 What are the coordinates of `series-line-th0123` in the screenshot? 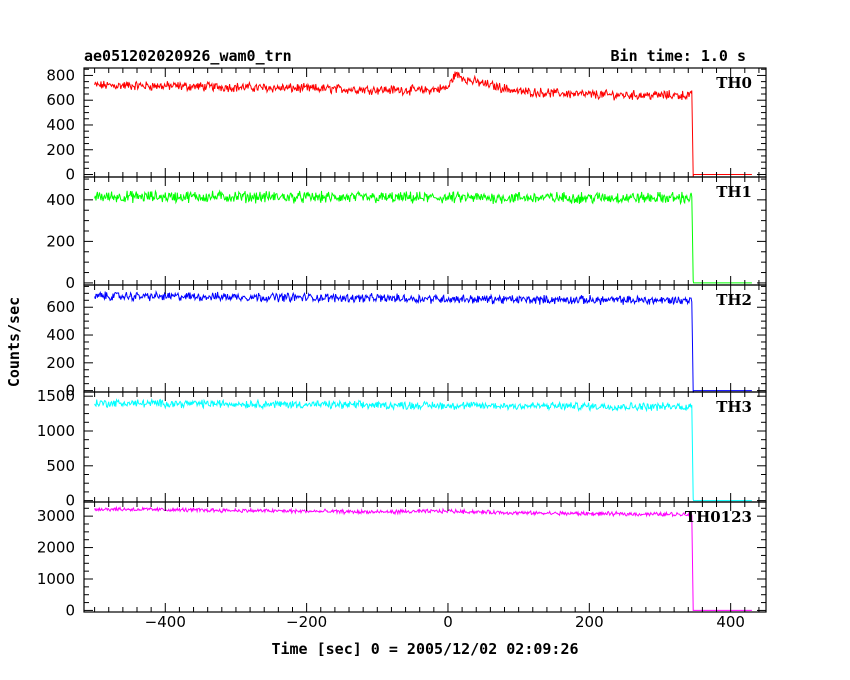 It's located at (423, 558).